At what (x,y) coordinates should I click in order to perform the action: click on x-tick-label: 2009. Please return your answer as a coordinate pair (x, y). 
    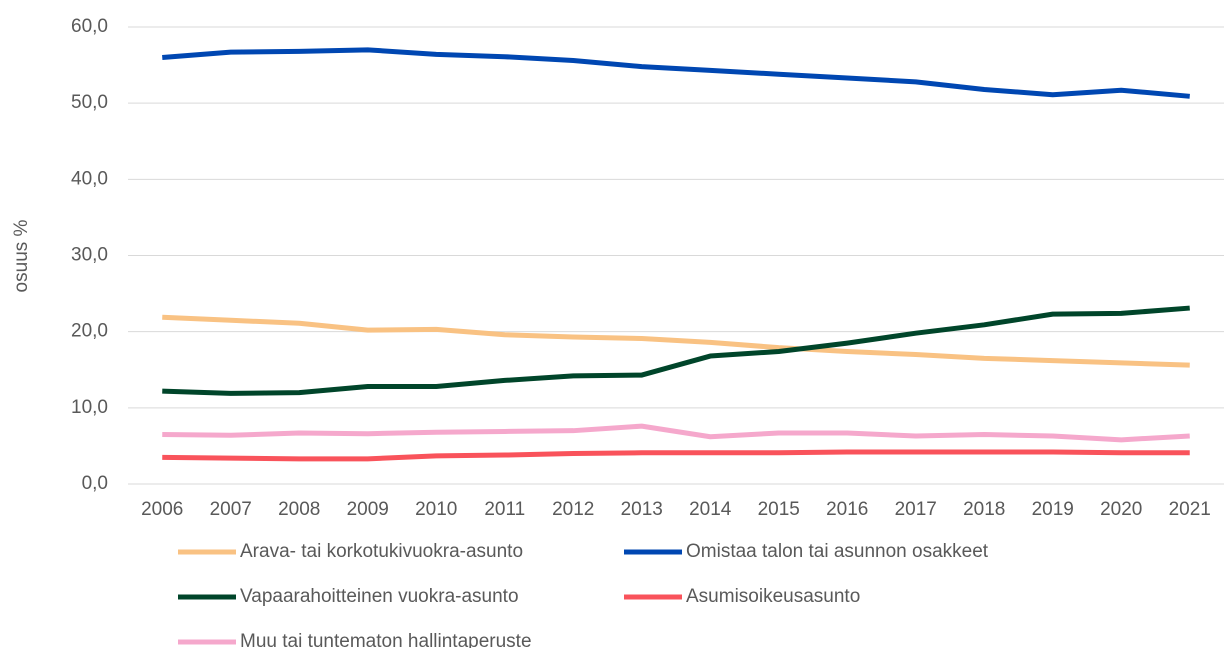
    Looking at the image, I should click on (368, 509).